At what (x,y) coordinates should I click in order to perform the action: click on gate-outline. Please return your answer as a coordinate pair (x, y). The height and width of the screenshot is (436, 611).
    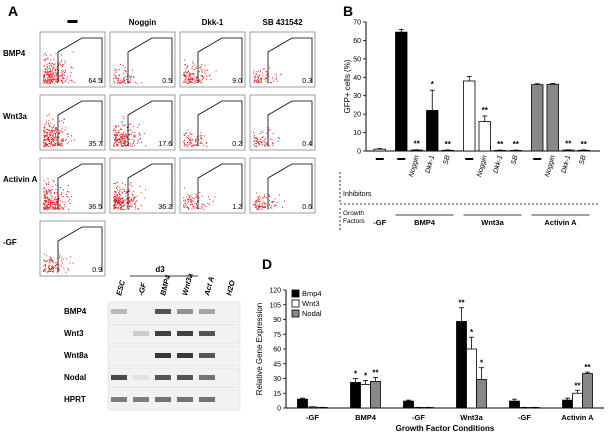
    Looking at the image, I should click on (150, 60).